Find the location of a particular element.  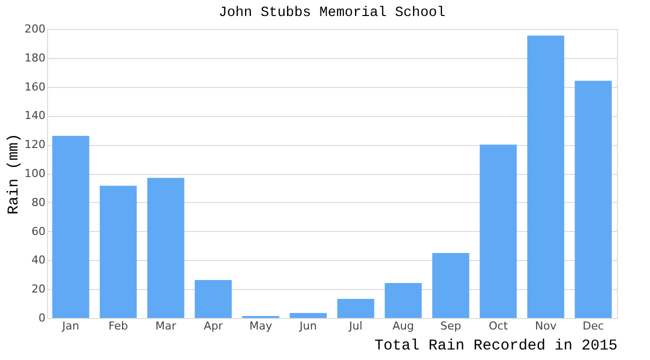

y-tick-label: 20 is located at coordinates (39, 289).